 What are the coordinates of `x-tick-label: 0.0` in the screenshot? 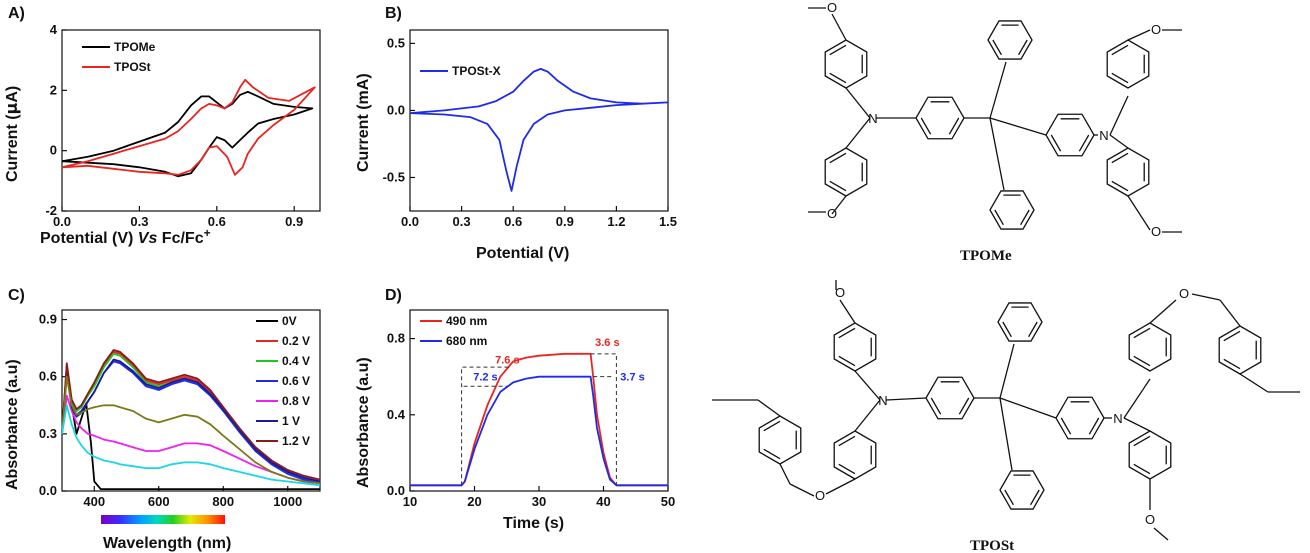 It's located at (62, 221).